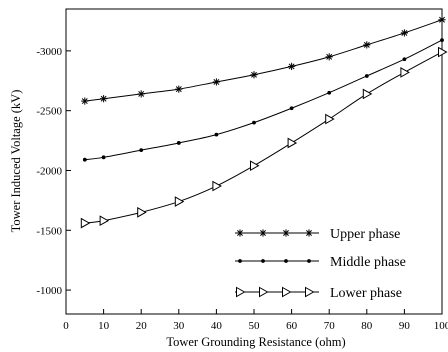 This screenshot has width=448, height=352. I want to click on y-tick-label: -2500, so click(49, 112).